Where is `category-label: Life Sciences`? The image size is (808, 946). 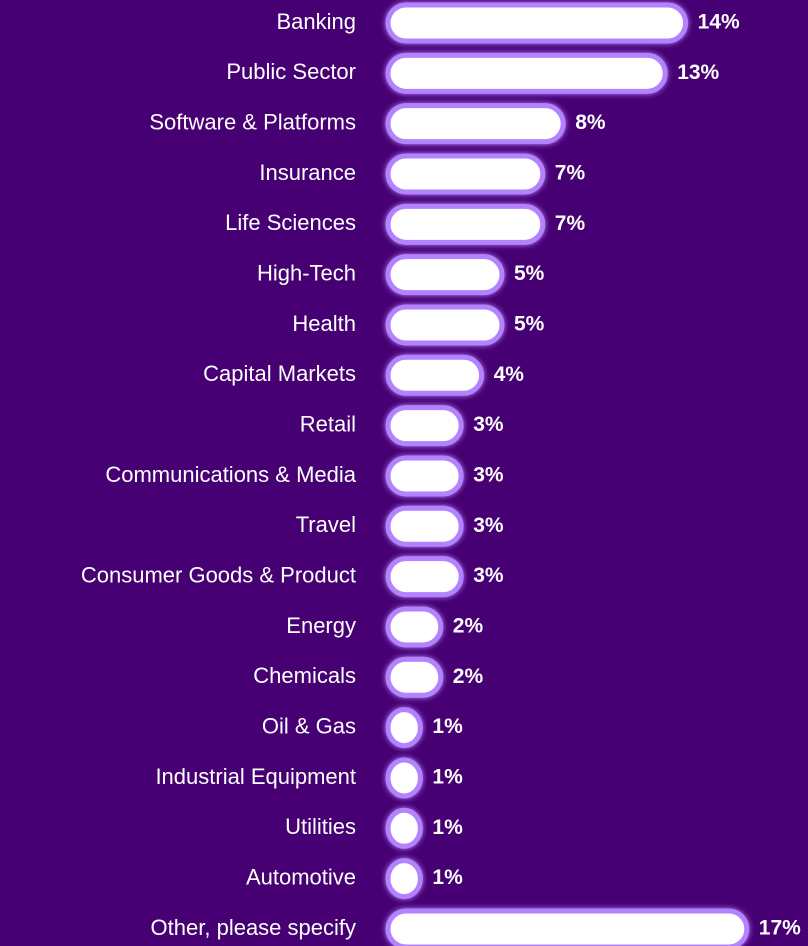
category-label: Life Sciences is located at coordinates (290, 222).